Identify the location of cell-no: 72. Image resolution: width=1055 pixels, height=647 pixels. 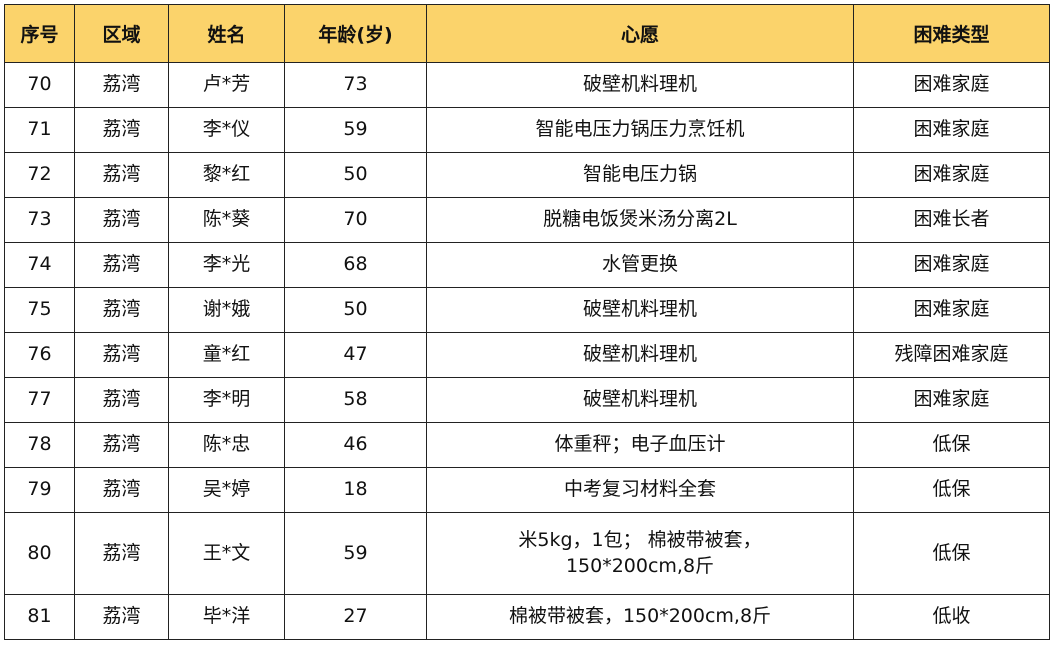
(39, 175).